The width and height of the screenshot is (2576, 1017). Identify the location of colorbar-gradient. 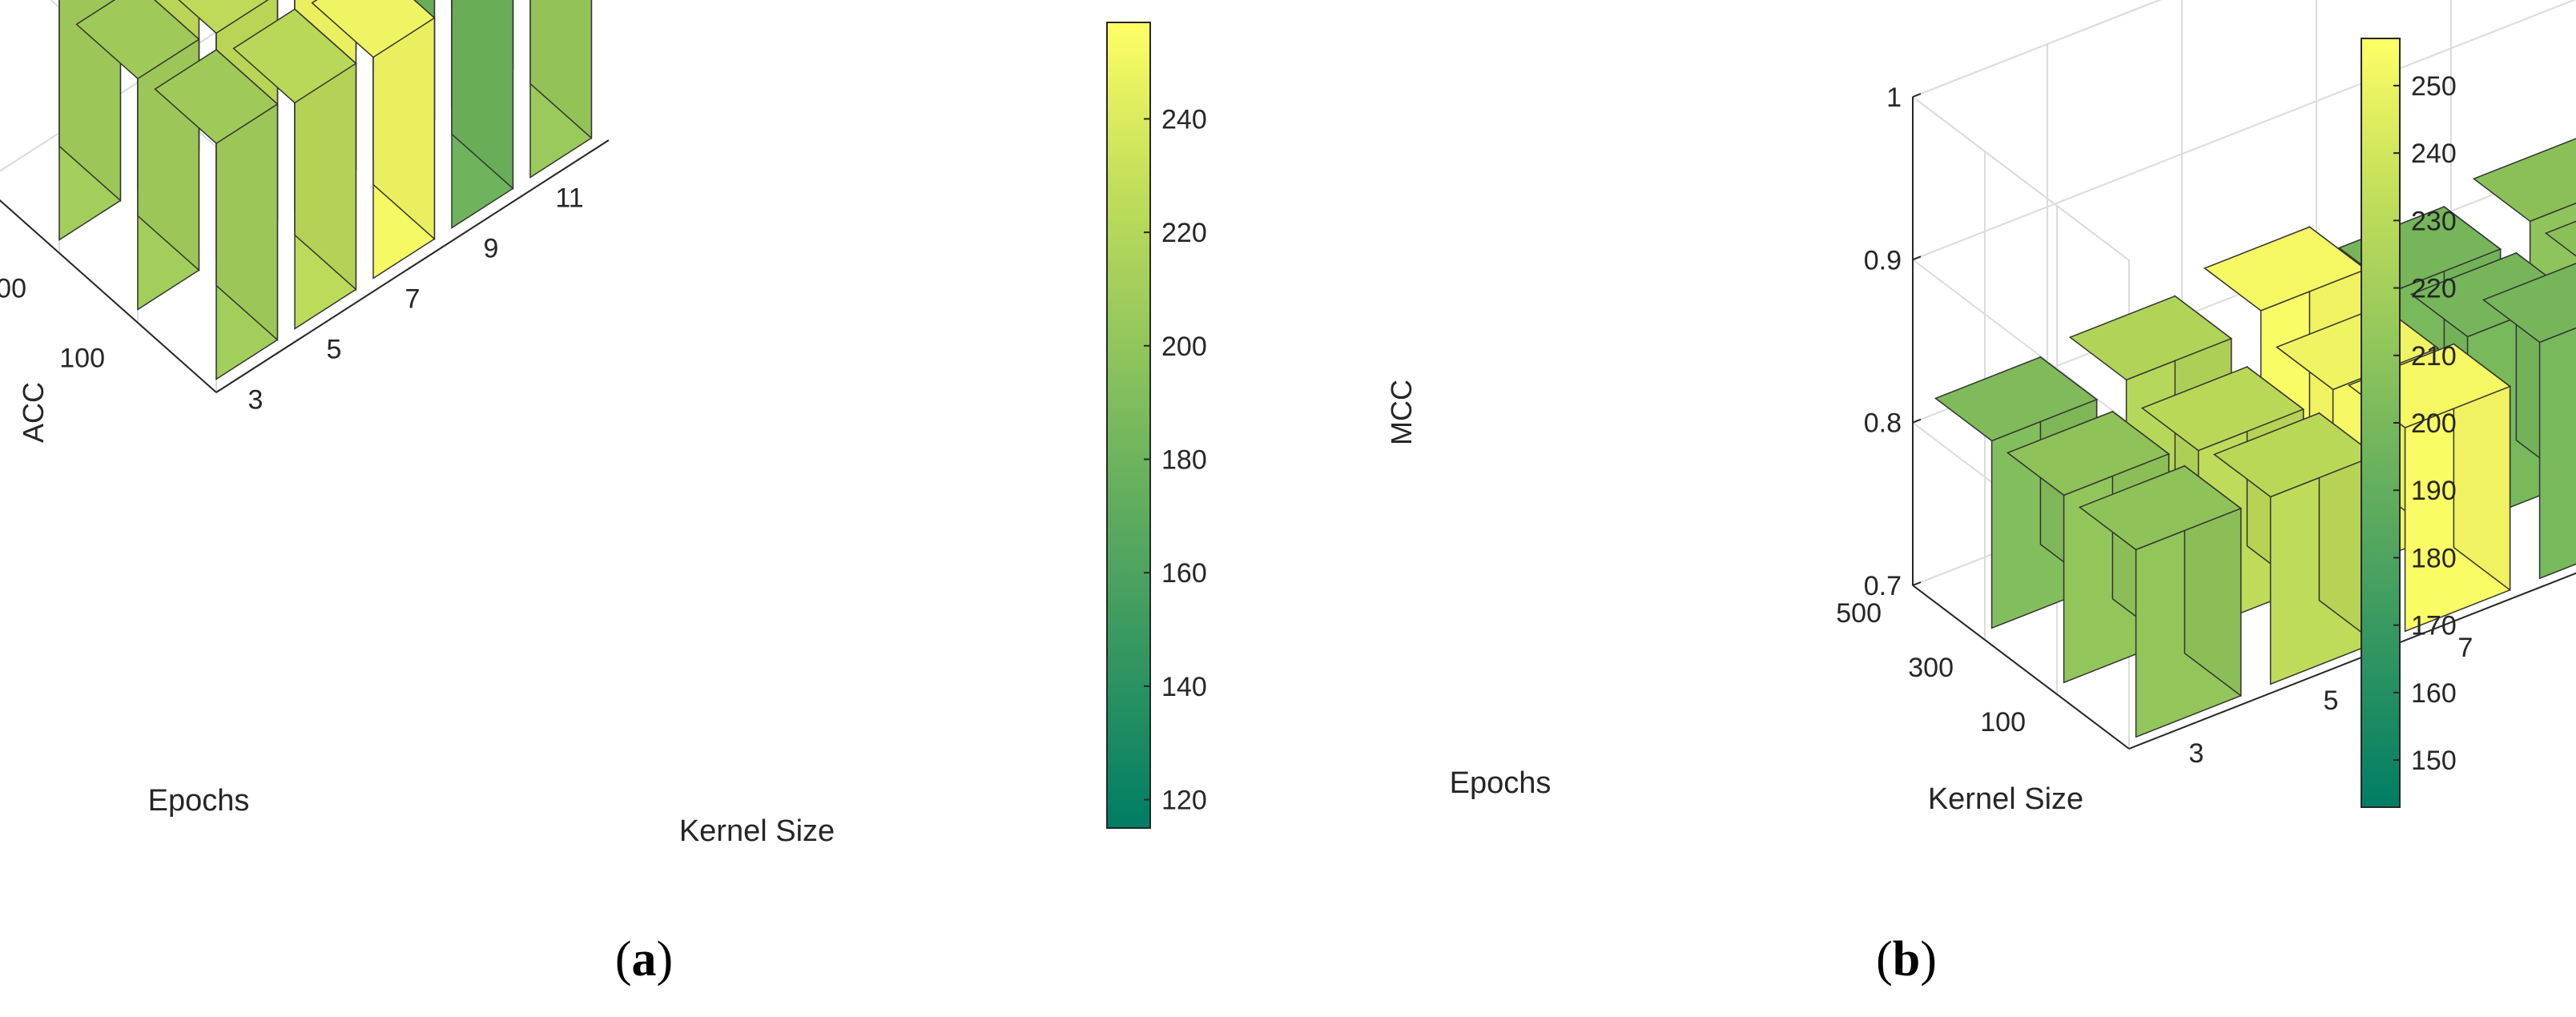
(1128, 425).